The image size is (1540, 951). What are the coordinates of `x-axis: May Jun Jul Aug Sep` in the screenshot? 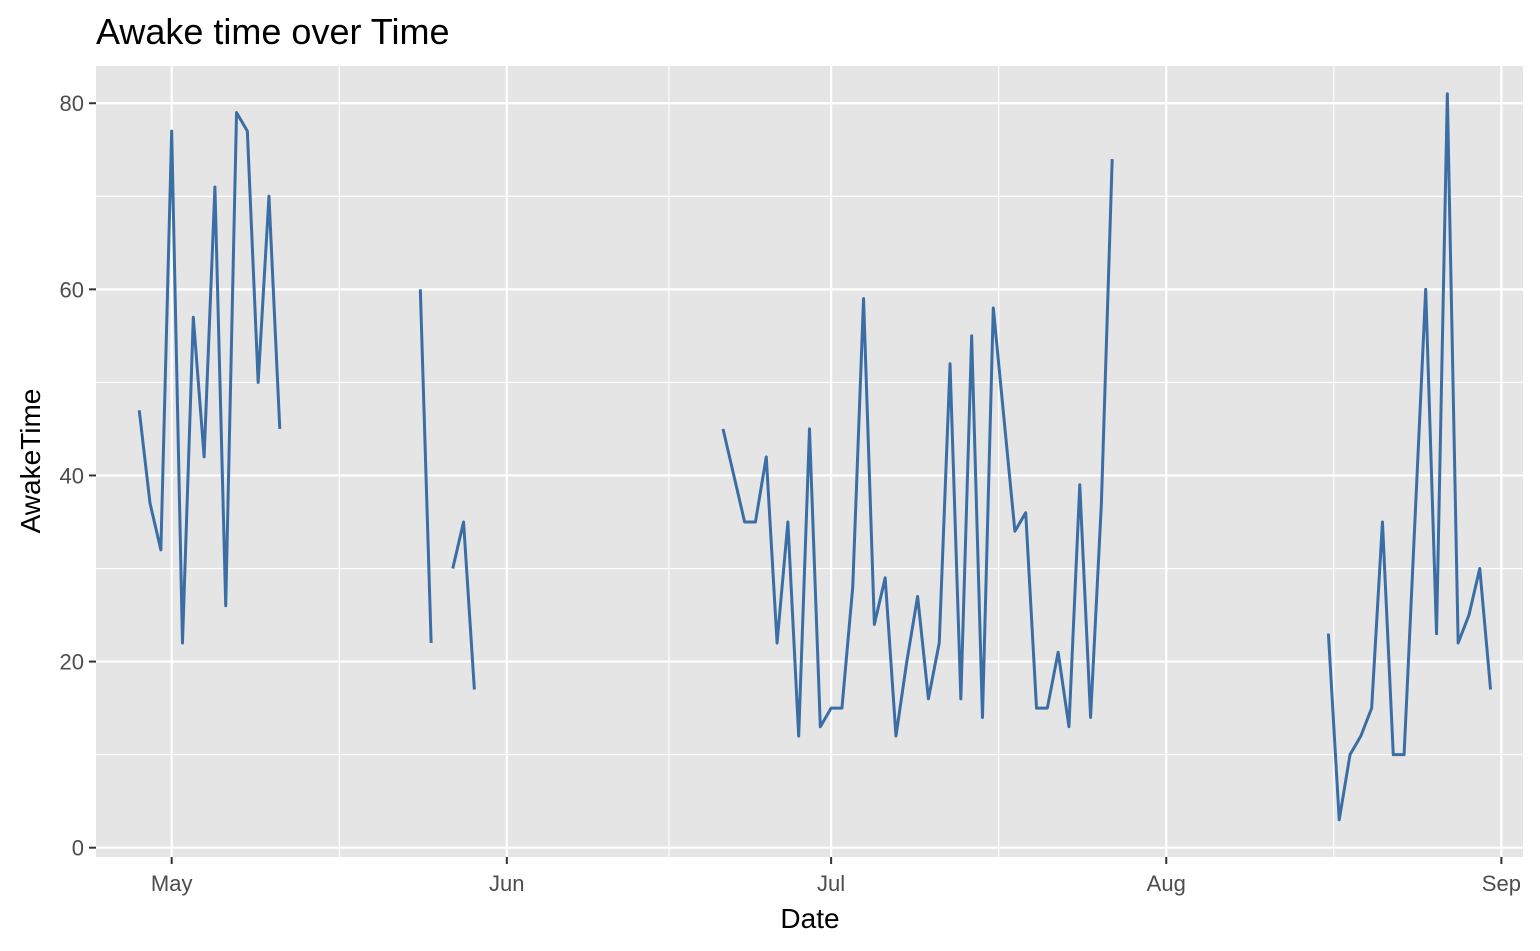 It's located at (836, 876).